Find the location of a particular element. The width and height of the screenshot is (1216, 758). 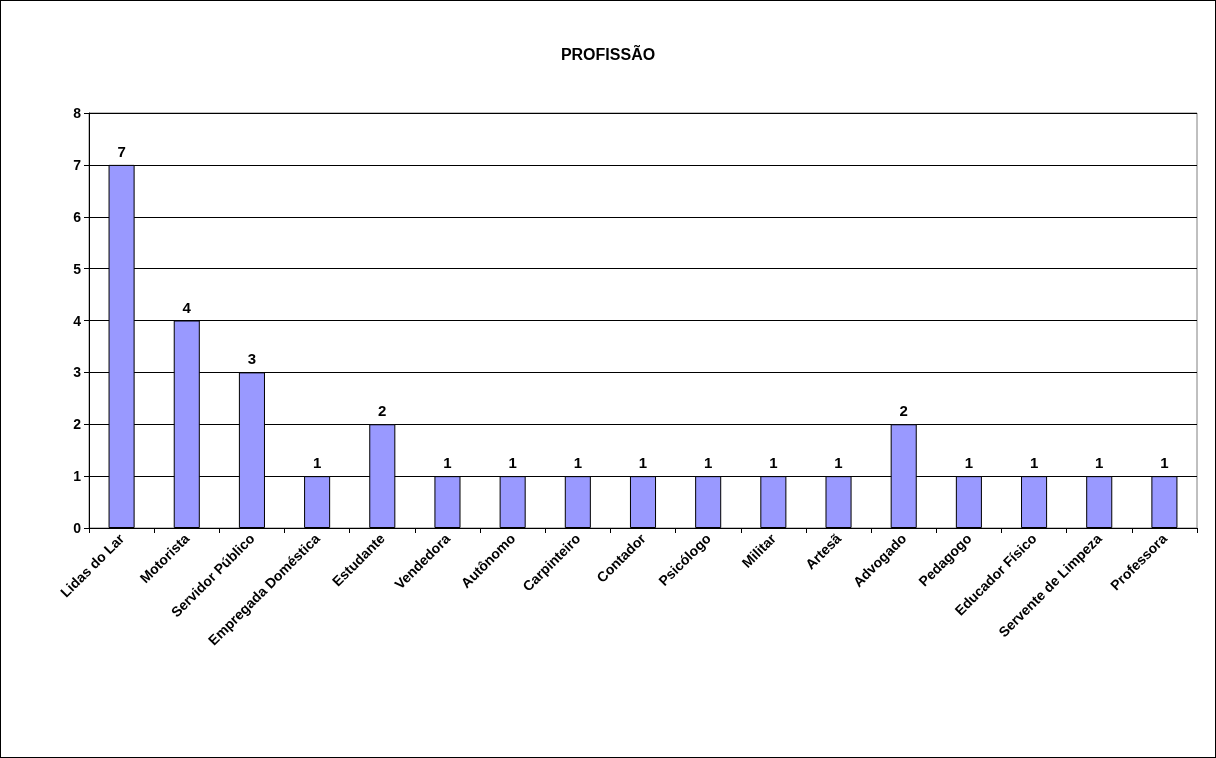

y-tick-label: 7 is located at coordinates (77, 164).